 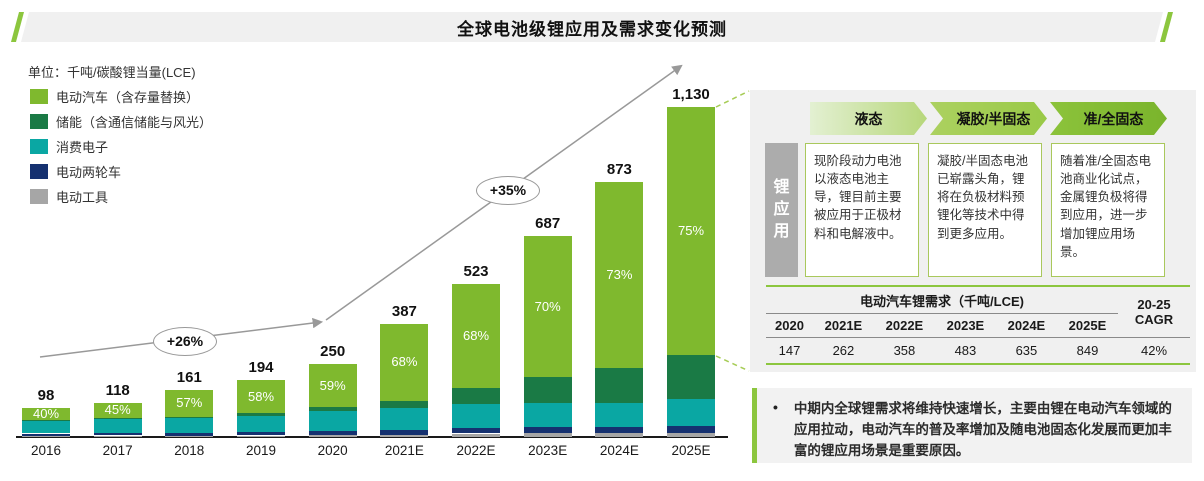 I want to click on panel-side-label: 锂应用, so click(x=781, y=210).